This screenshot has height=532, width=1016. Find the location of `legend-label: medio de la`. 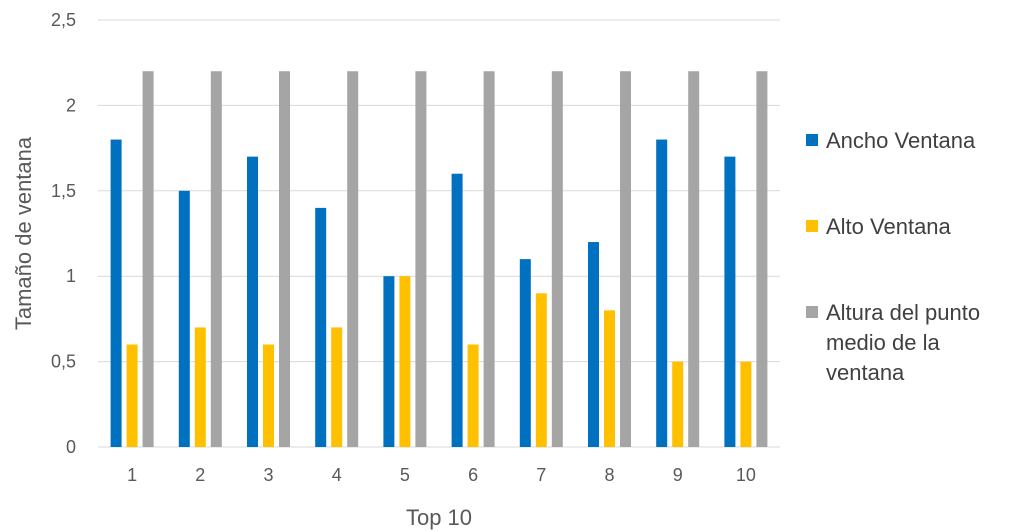

legend-label: medio de la is located at coordinates (883, 342).